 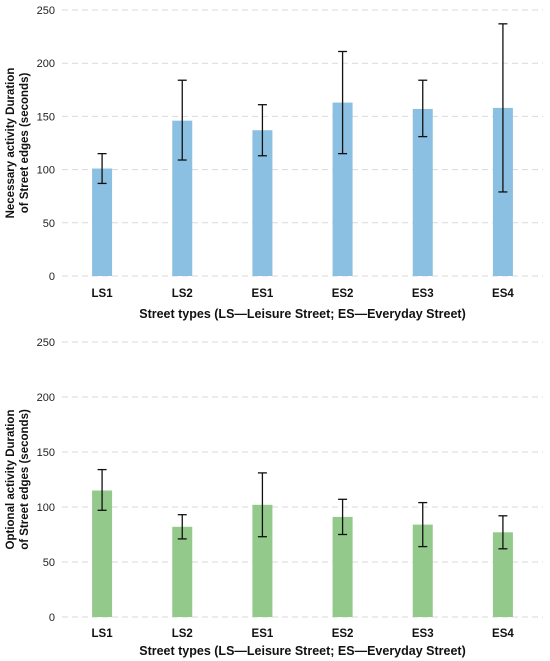 What do you see at coordinates (422, 192) in the screenshot?
I see `chart1-bar-ES3` at bounding box center [422, 192].